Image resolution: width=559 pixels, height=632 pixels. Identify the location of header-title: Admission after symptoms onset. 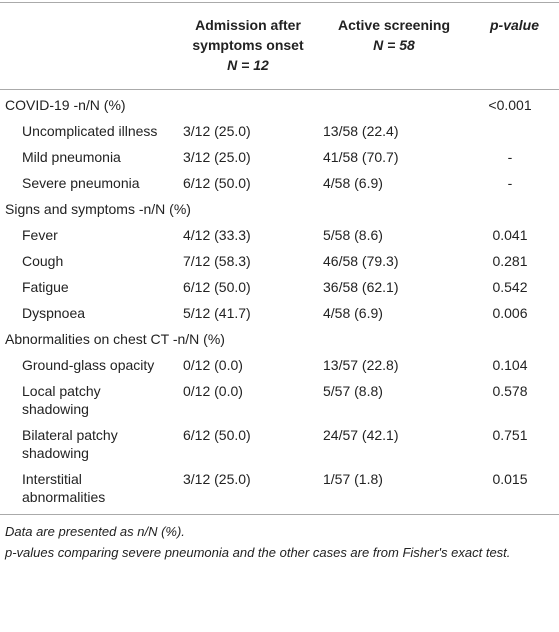
(248, 35).